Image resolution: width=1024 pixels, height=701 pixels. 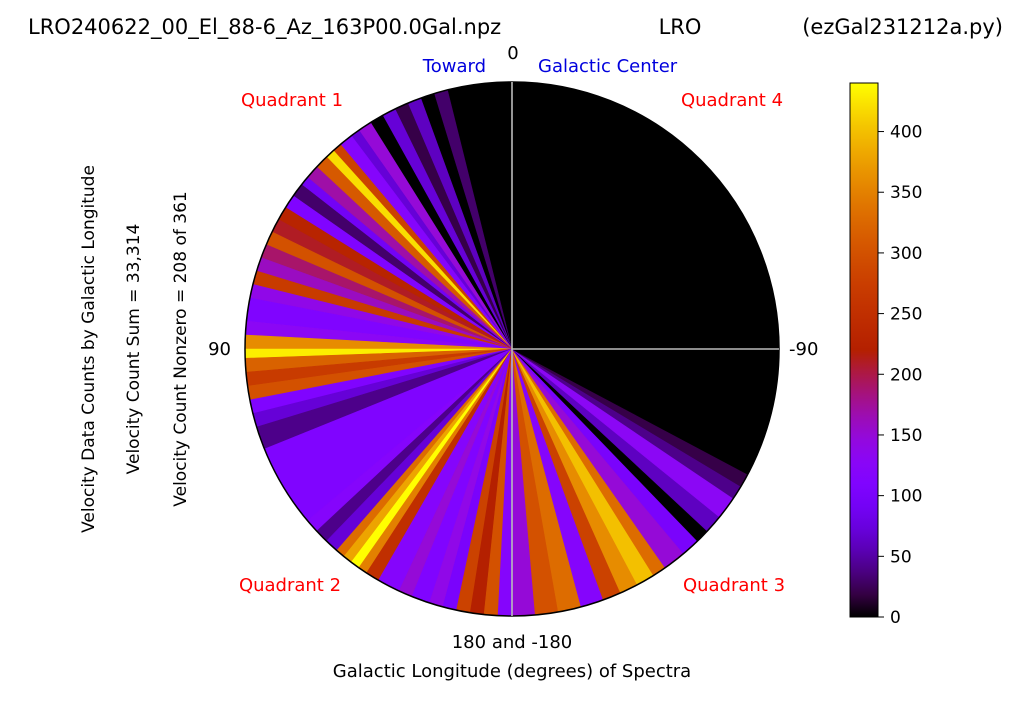 What do you see at coordinates (895, 618) in the screenshot?
I see `colorbar-tick-label-0: 0` at bounding box center [895, 618].